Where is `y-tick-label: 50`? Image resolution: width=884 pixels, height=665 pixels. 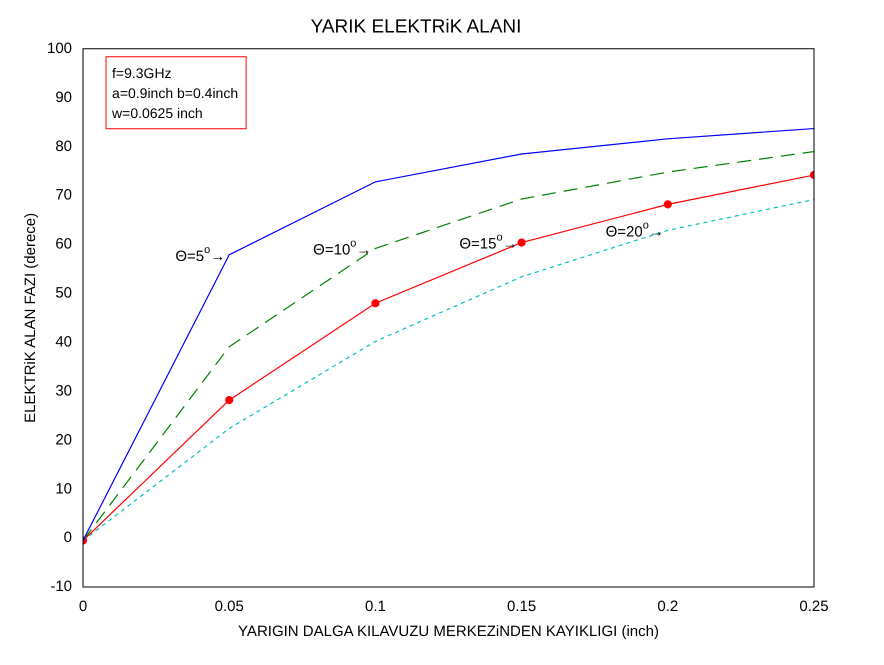
y-tick-label: 50 is located at coordinates (63, 293).